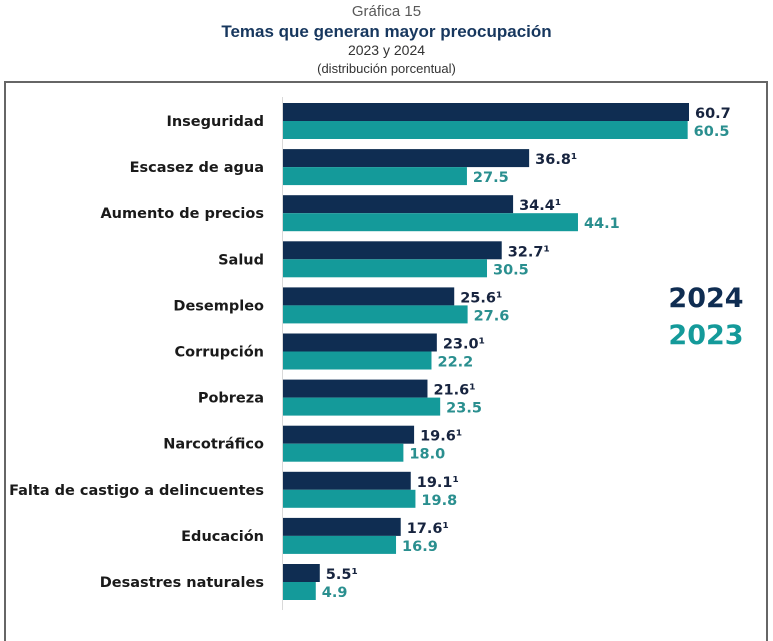 This screenshot has width=773, height=641. I want to click on value-label-2023-falta-de-castigo-a-delincuentes: 19.8, so click(439, 501).